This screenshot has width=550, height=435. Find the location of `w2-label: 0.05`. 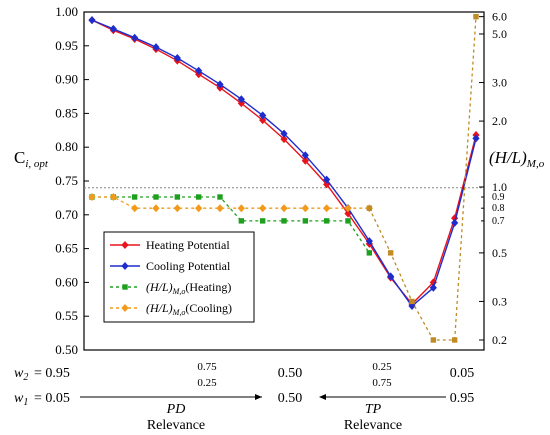

w2-label: 0.05 is located at coordinates (462, 373).